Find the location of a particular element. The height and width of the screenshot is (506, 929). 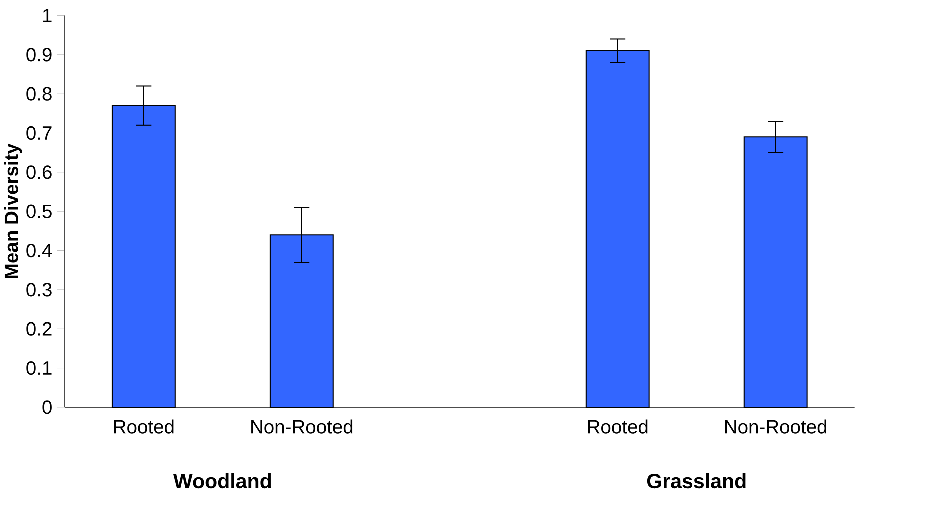

y-tick-label: 0.4 is located at coordinates (39, 251).